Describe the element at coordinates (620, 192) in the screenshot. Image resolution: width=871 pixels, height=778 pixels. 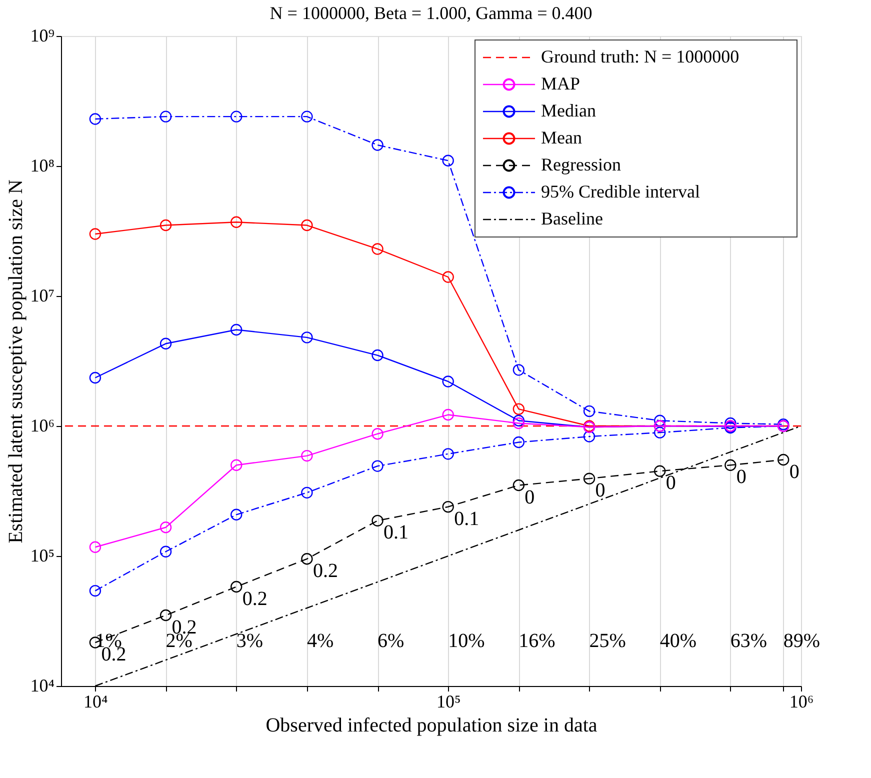
I see `legend-label: 95% Credible interval` at that location.